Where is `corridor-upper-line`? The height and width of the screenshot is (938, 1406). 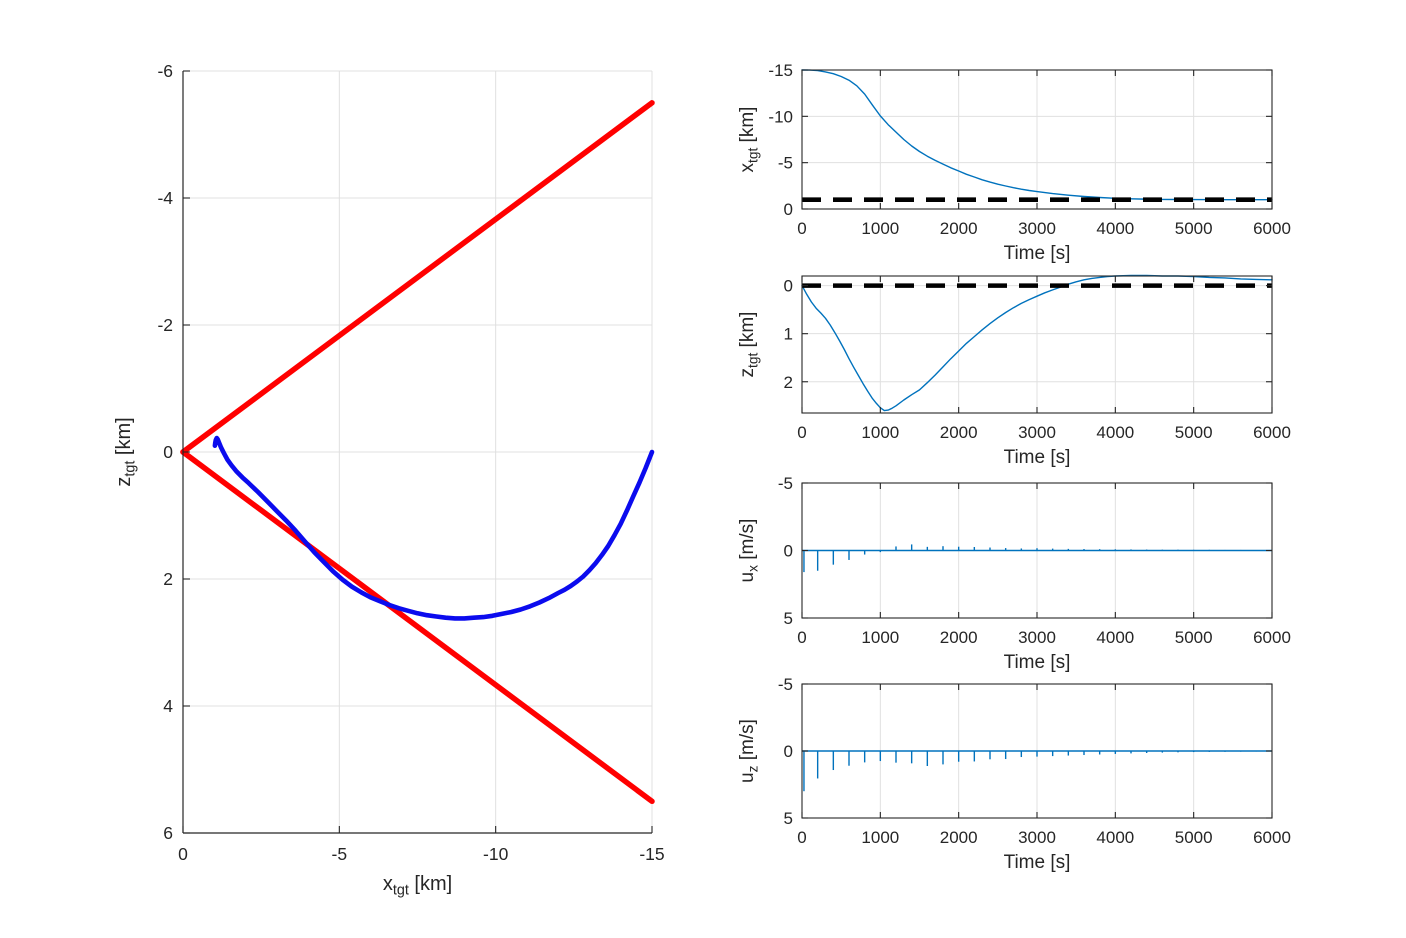 corridor-upper-line is located at coordinates (417, 277).